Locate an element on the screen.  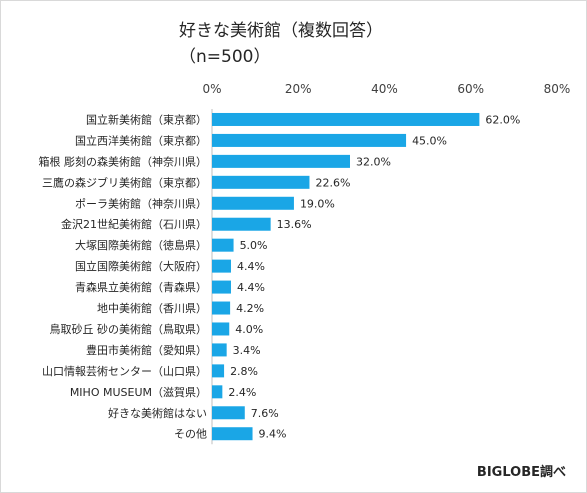
category-label: 国立新美術館（東京都） is located at coordinates (146, 119).